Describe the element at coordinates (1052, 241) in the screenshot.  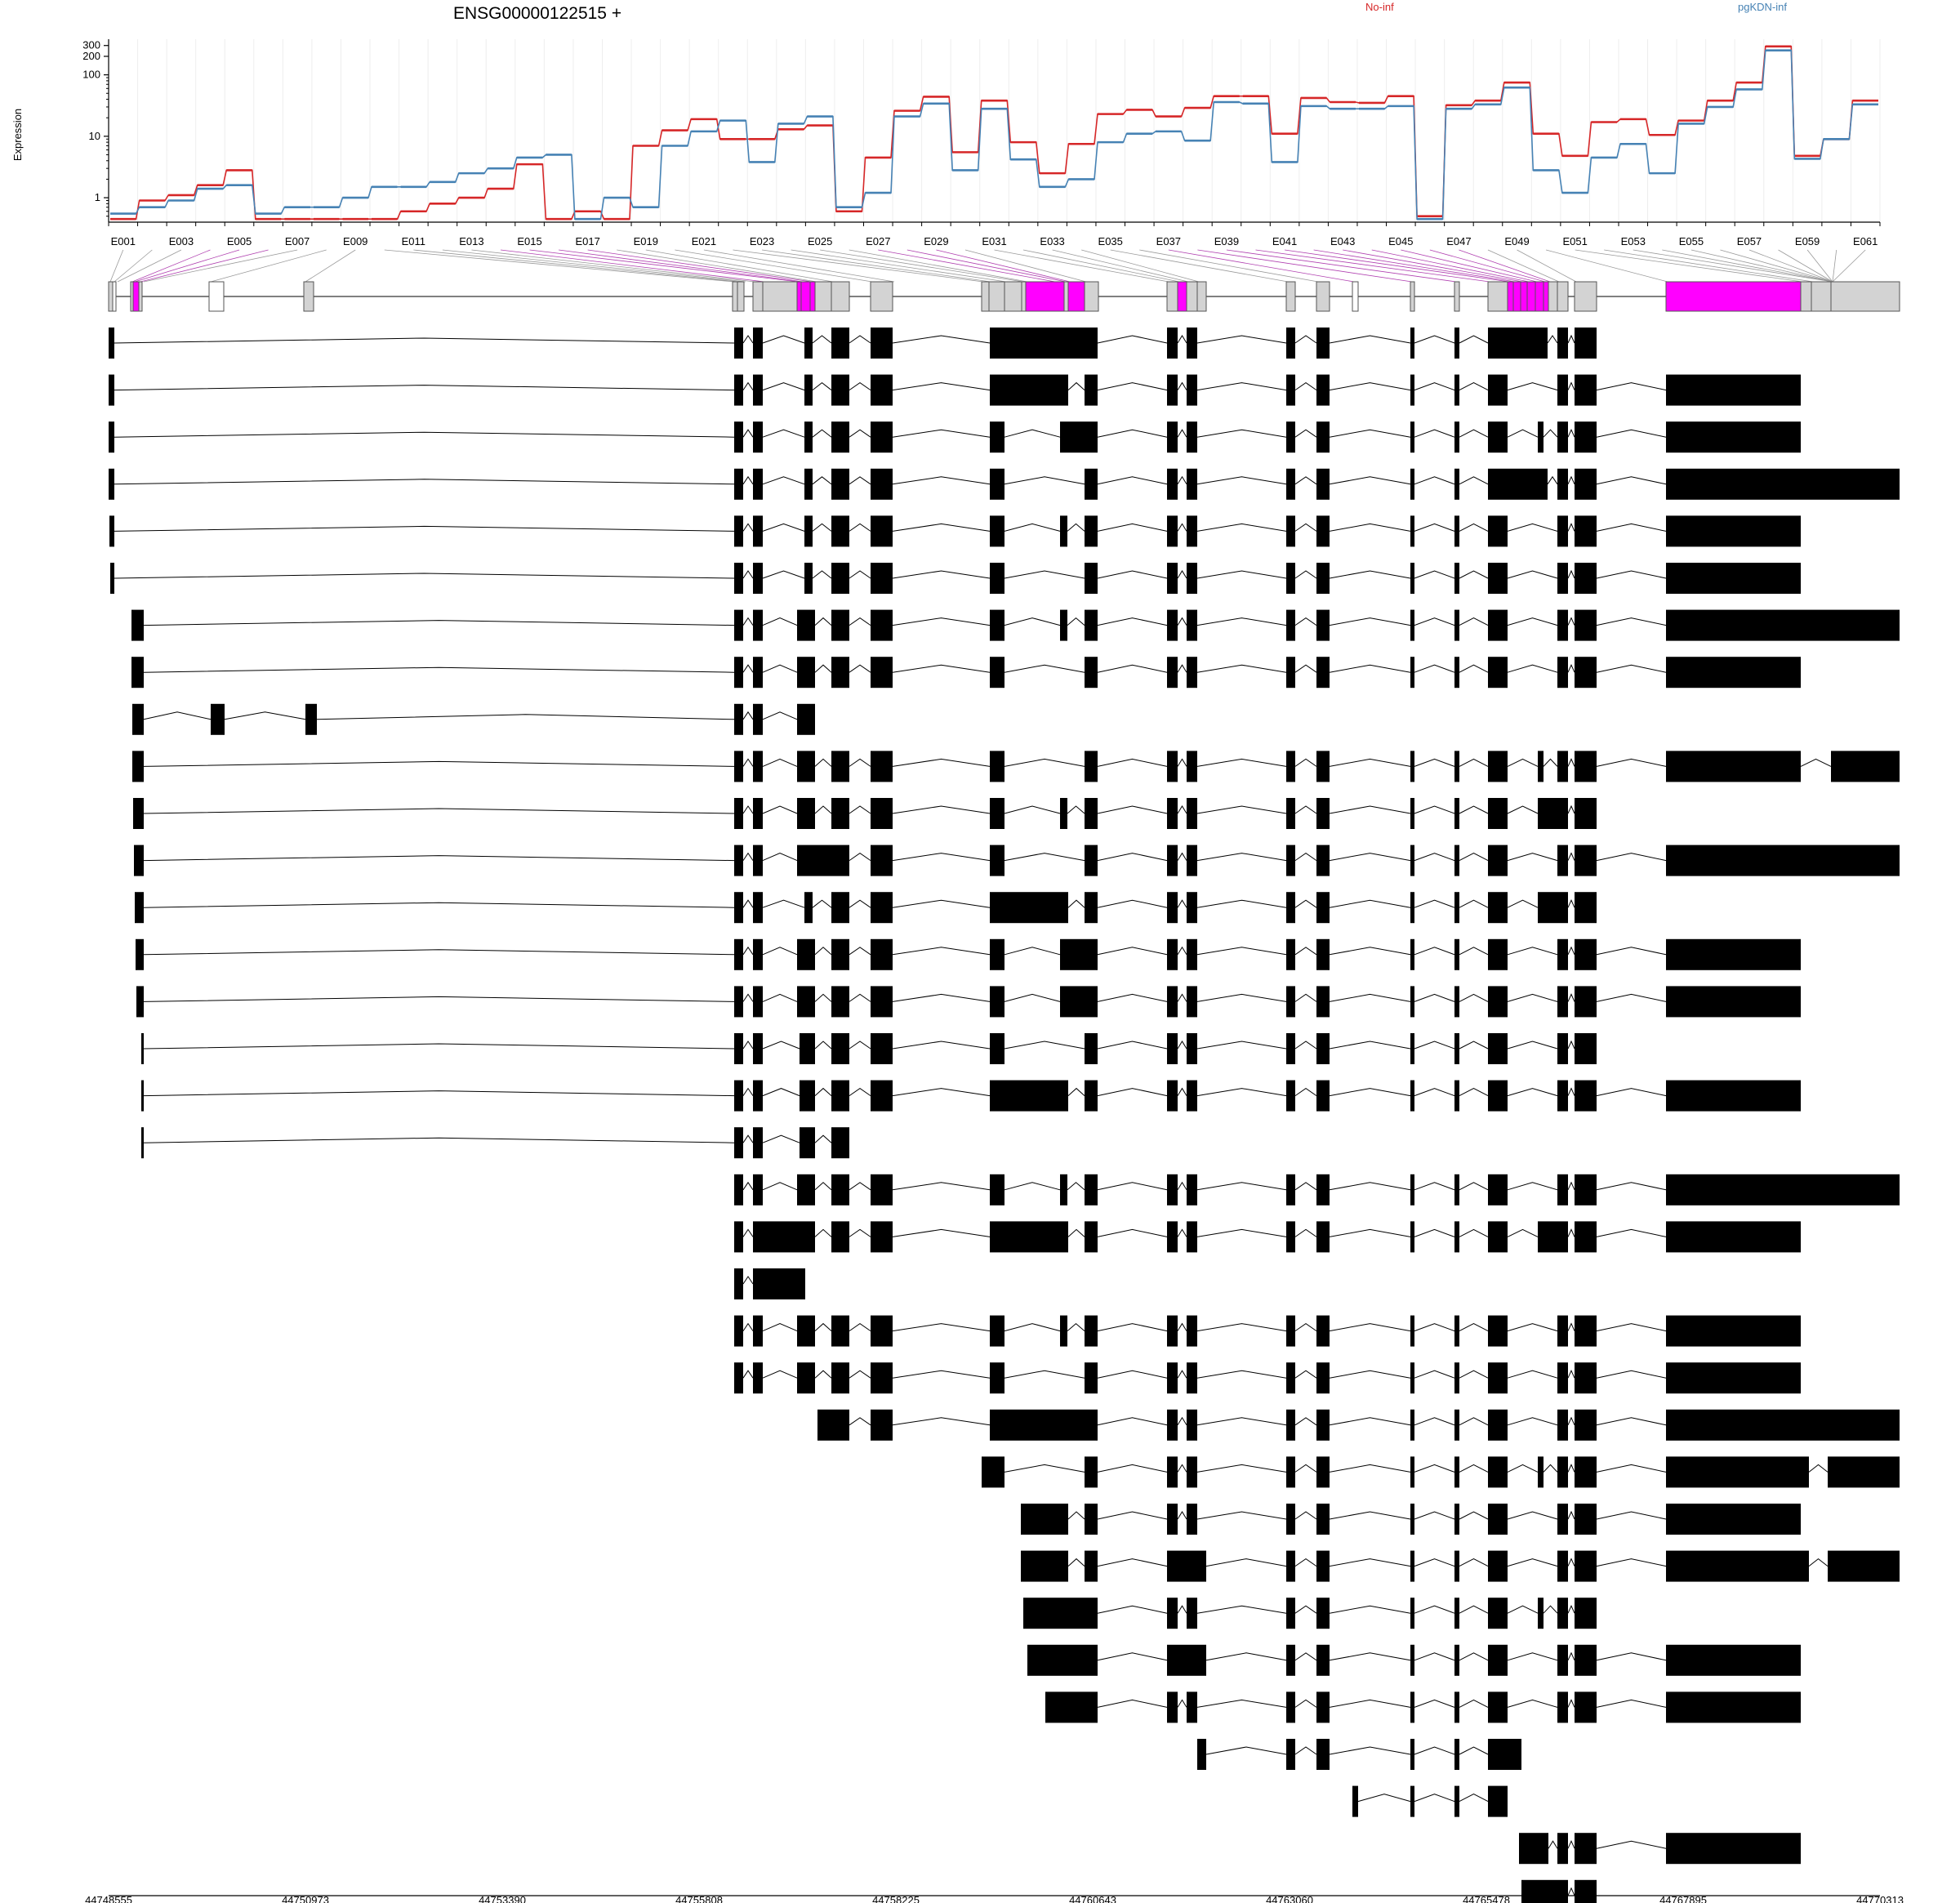
I see `x-tick-label: E033` at that location.